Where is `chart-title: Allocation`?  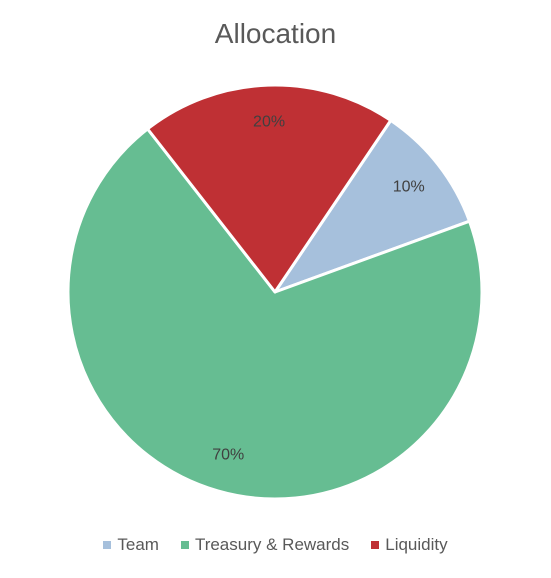 chart-title: Allocation is located at coordinates (275, 33).